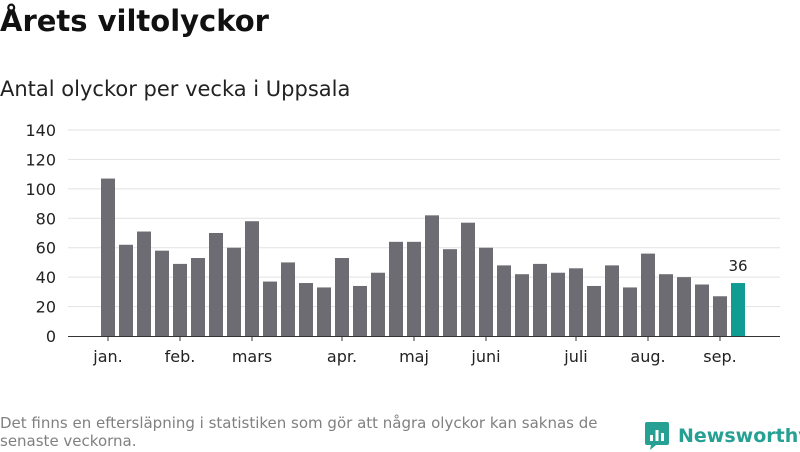  Describe the element at coordinates (46, 248) in the screenshot. I see `y-tick-label: 60` at that location.